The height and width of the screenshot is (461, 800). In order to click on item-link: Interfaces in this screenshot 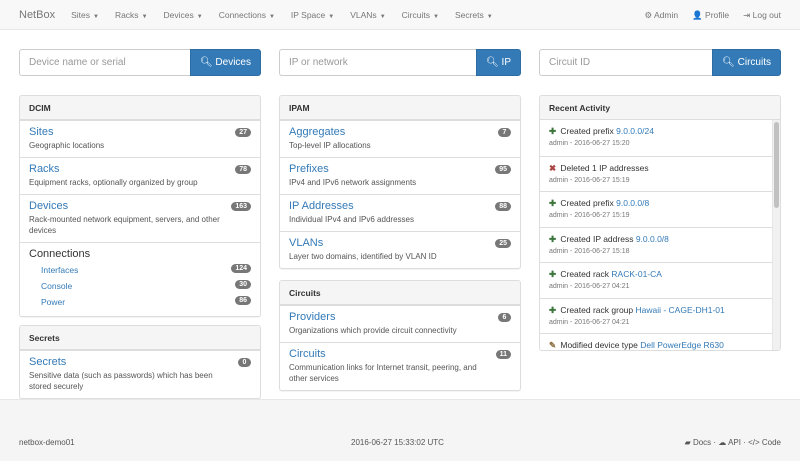, I will do `click(60, 270)`.